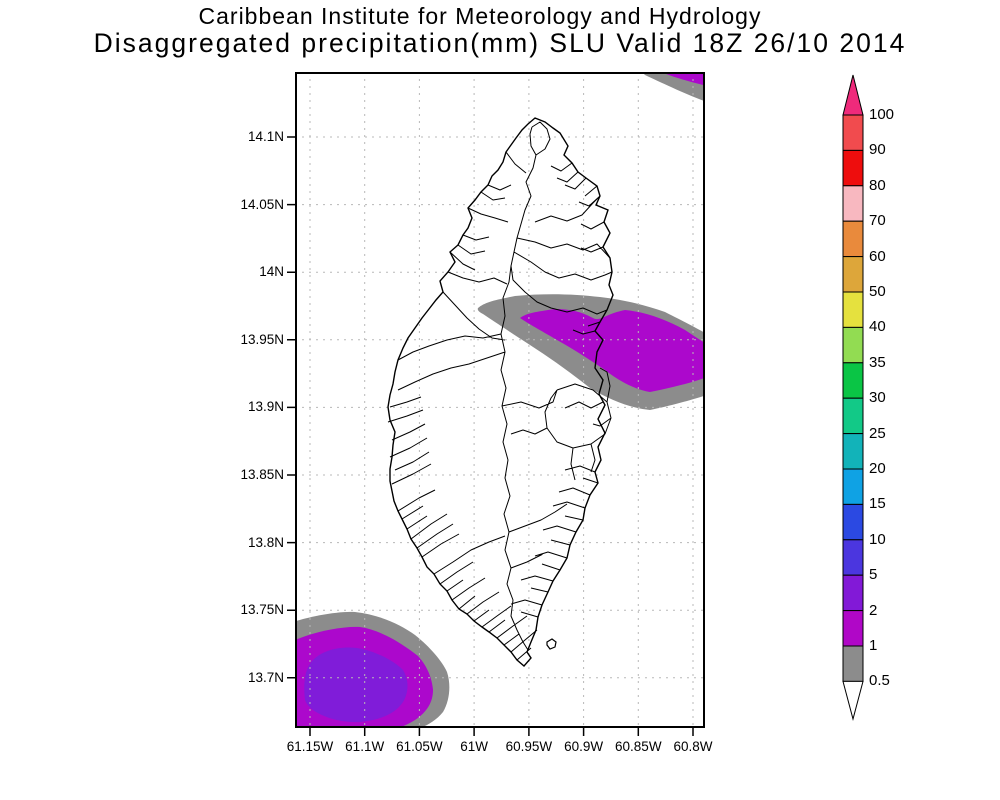 The height and width of the screenshot is (800, 1000). I want to click on colorbar-label: 0.5, so click(879, 681).